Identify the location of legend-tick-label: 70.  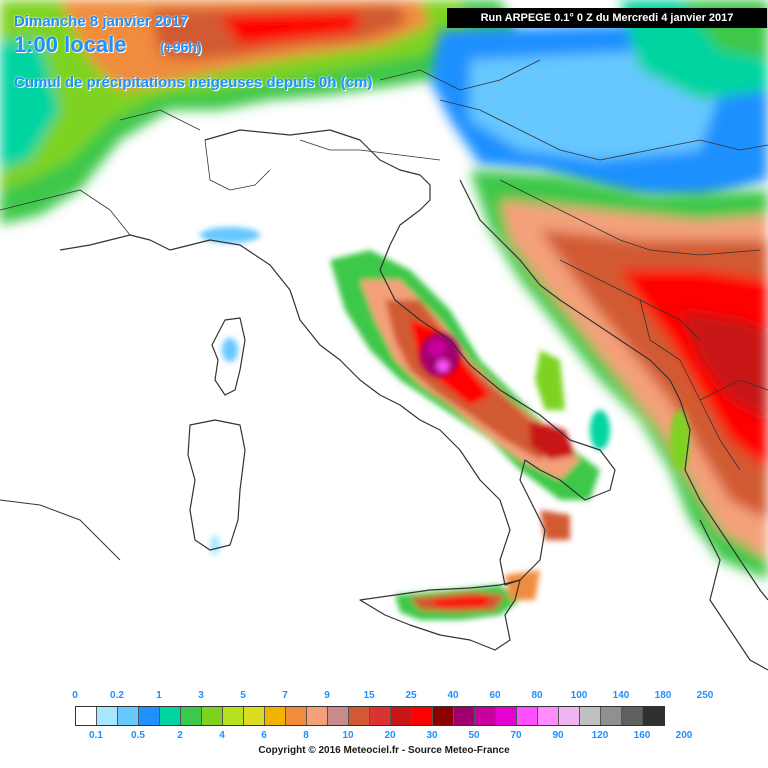
(516, 735).